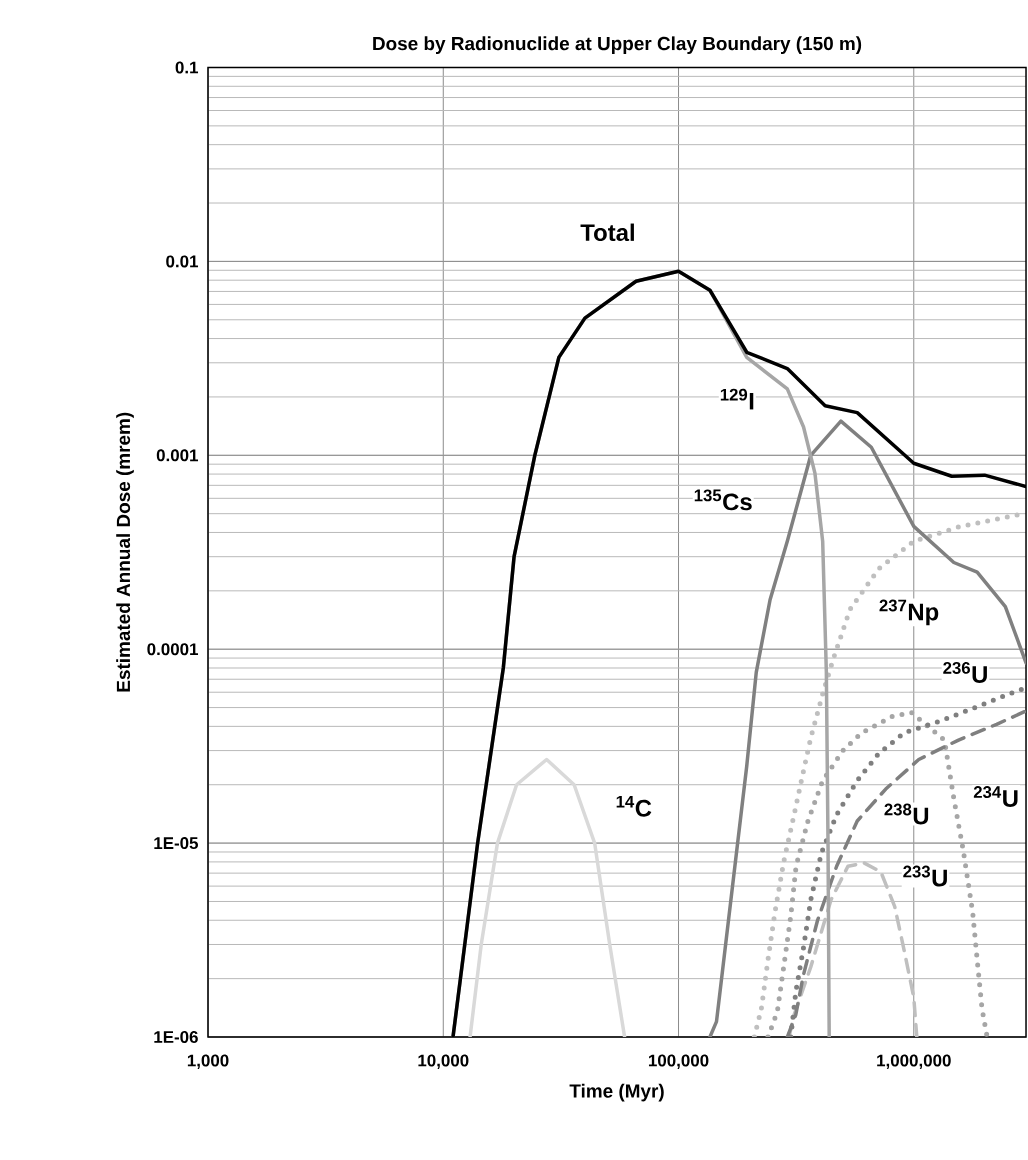 This screenshot has height=1160, width=1028. What do you see at coordinates (607, 232) in the screenshot?
I see `series-label: Total` at bounding box center [607, 232].